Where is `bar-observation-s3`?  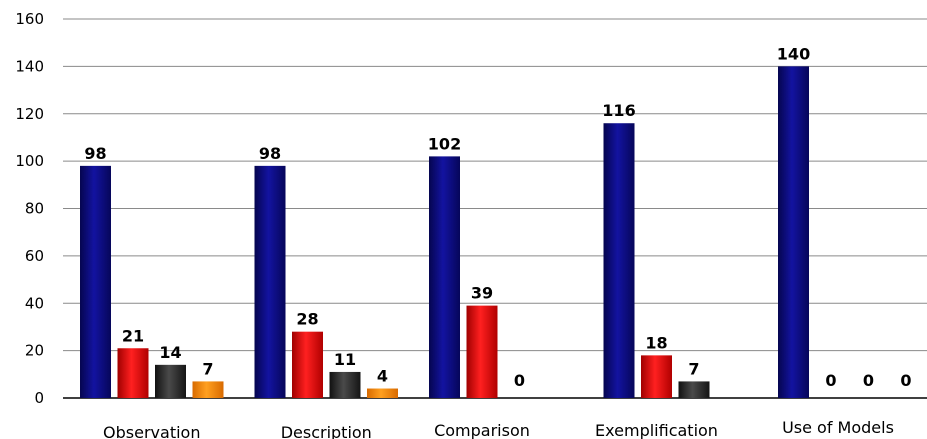
bar-observation-s3 is located at coordinates (170, 381).